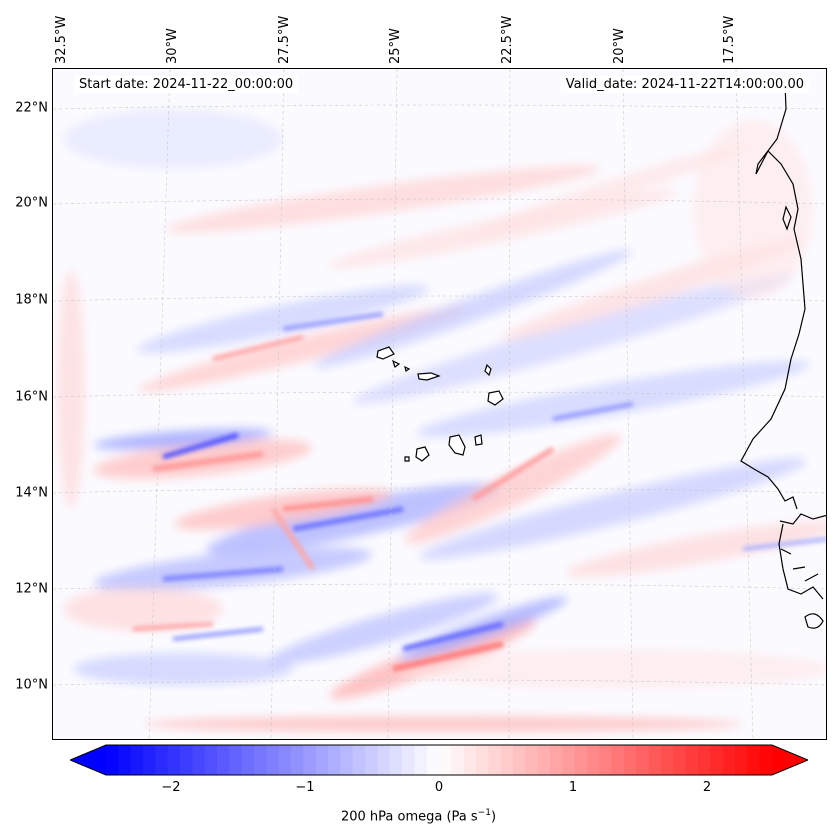  Describe the element at coordinates (171, 787) in the screenshot. I see `colorbar-tick-minus2: −2` at that location.